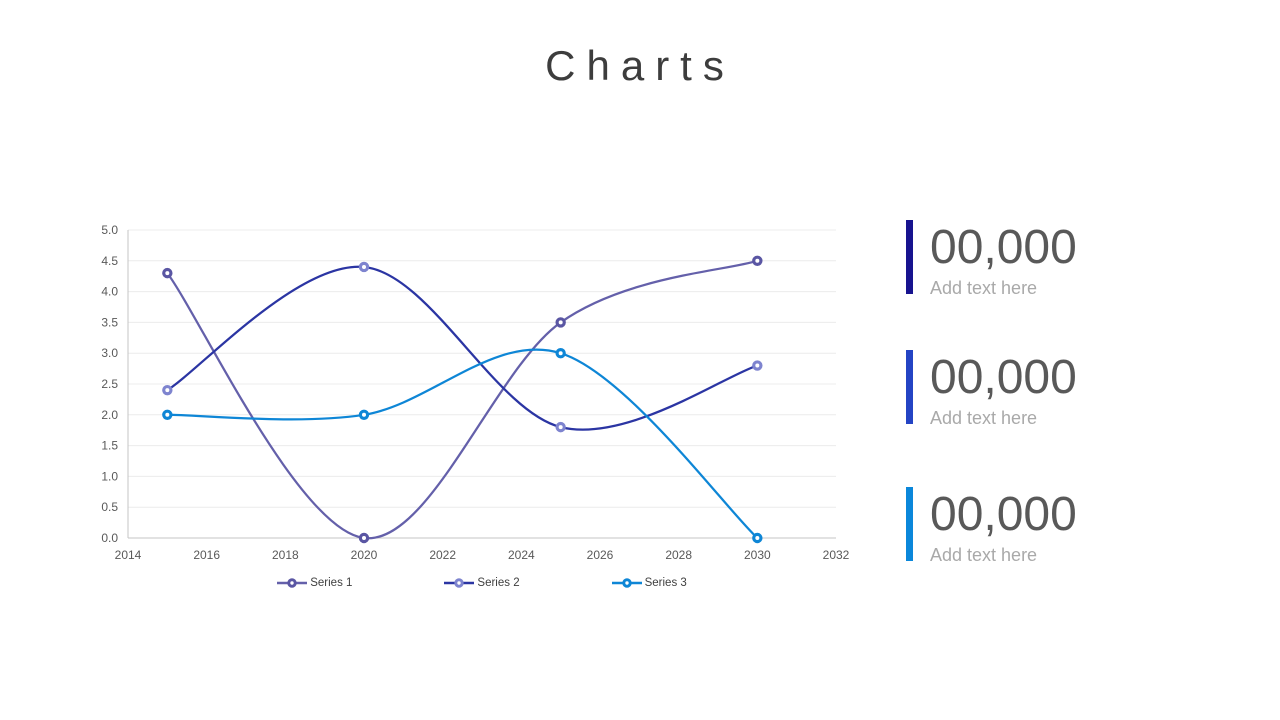  What do you see at coordinates (128, 555) in the screenshot?
I see `x-tick-label: 2014` at bounding box center [128, 555].